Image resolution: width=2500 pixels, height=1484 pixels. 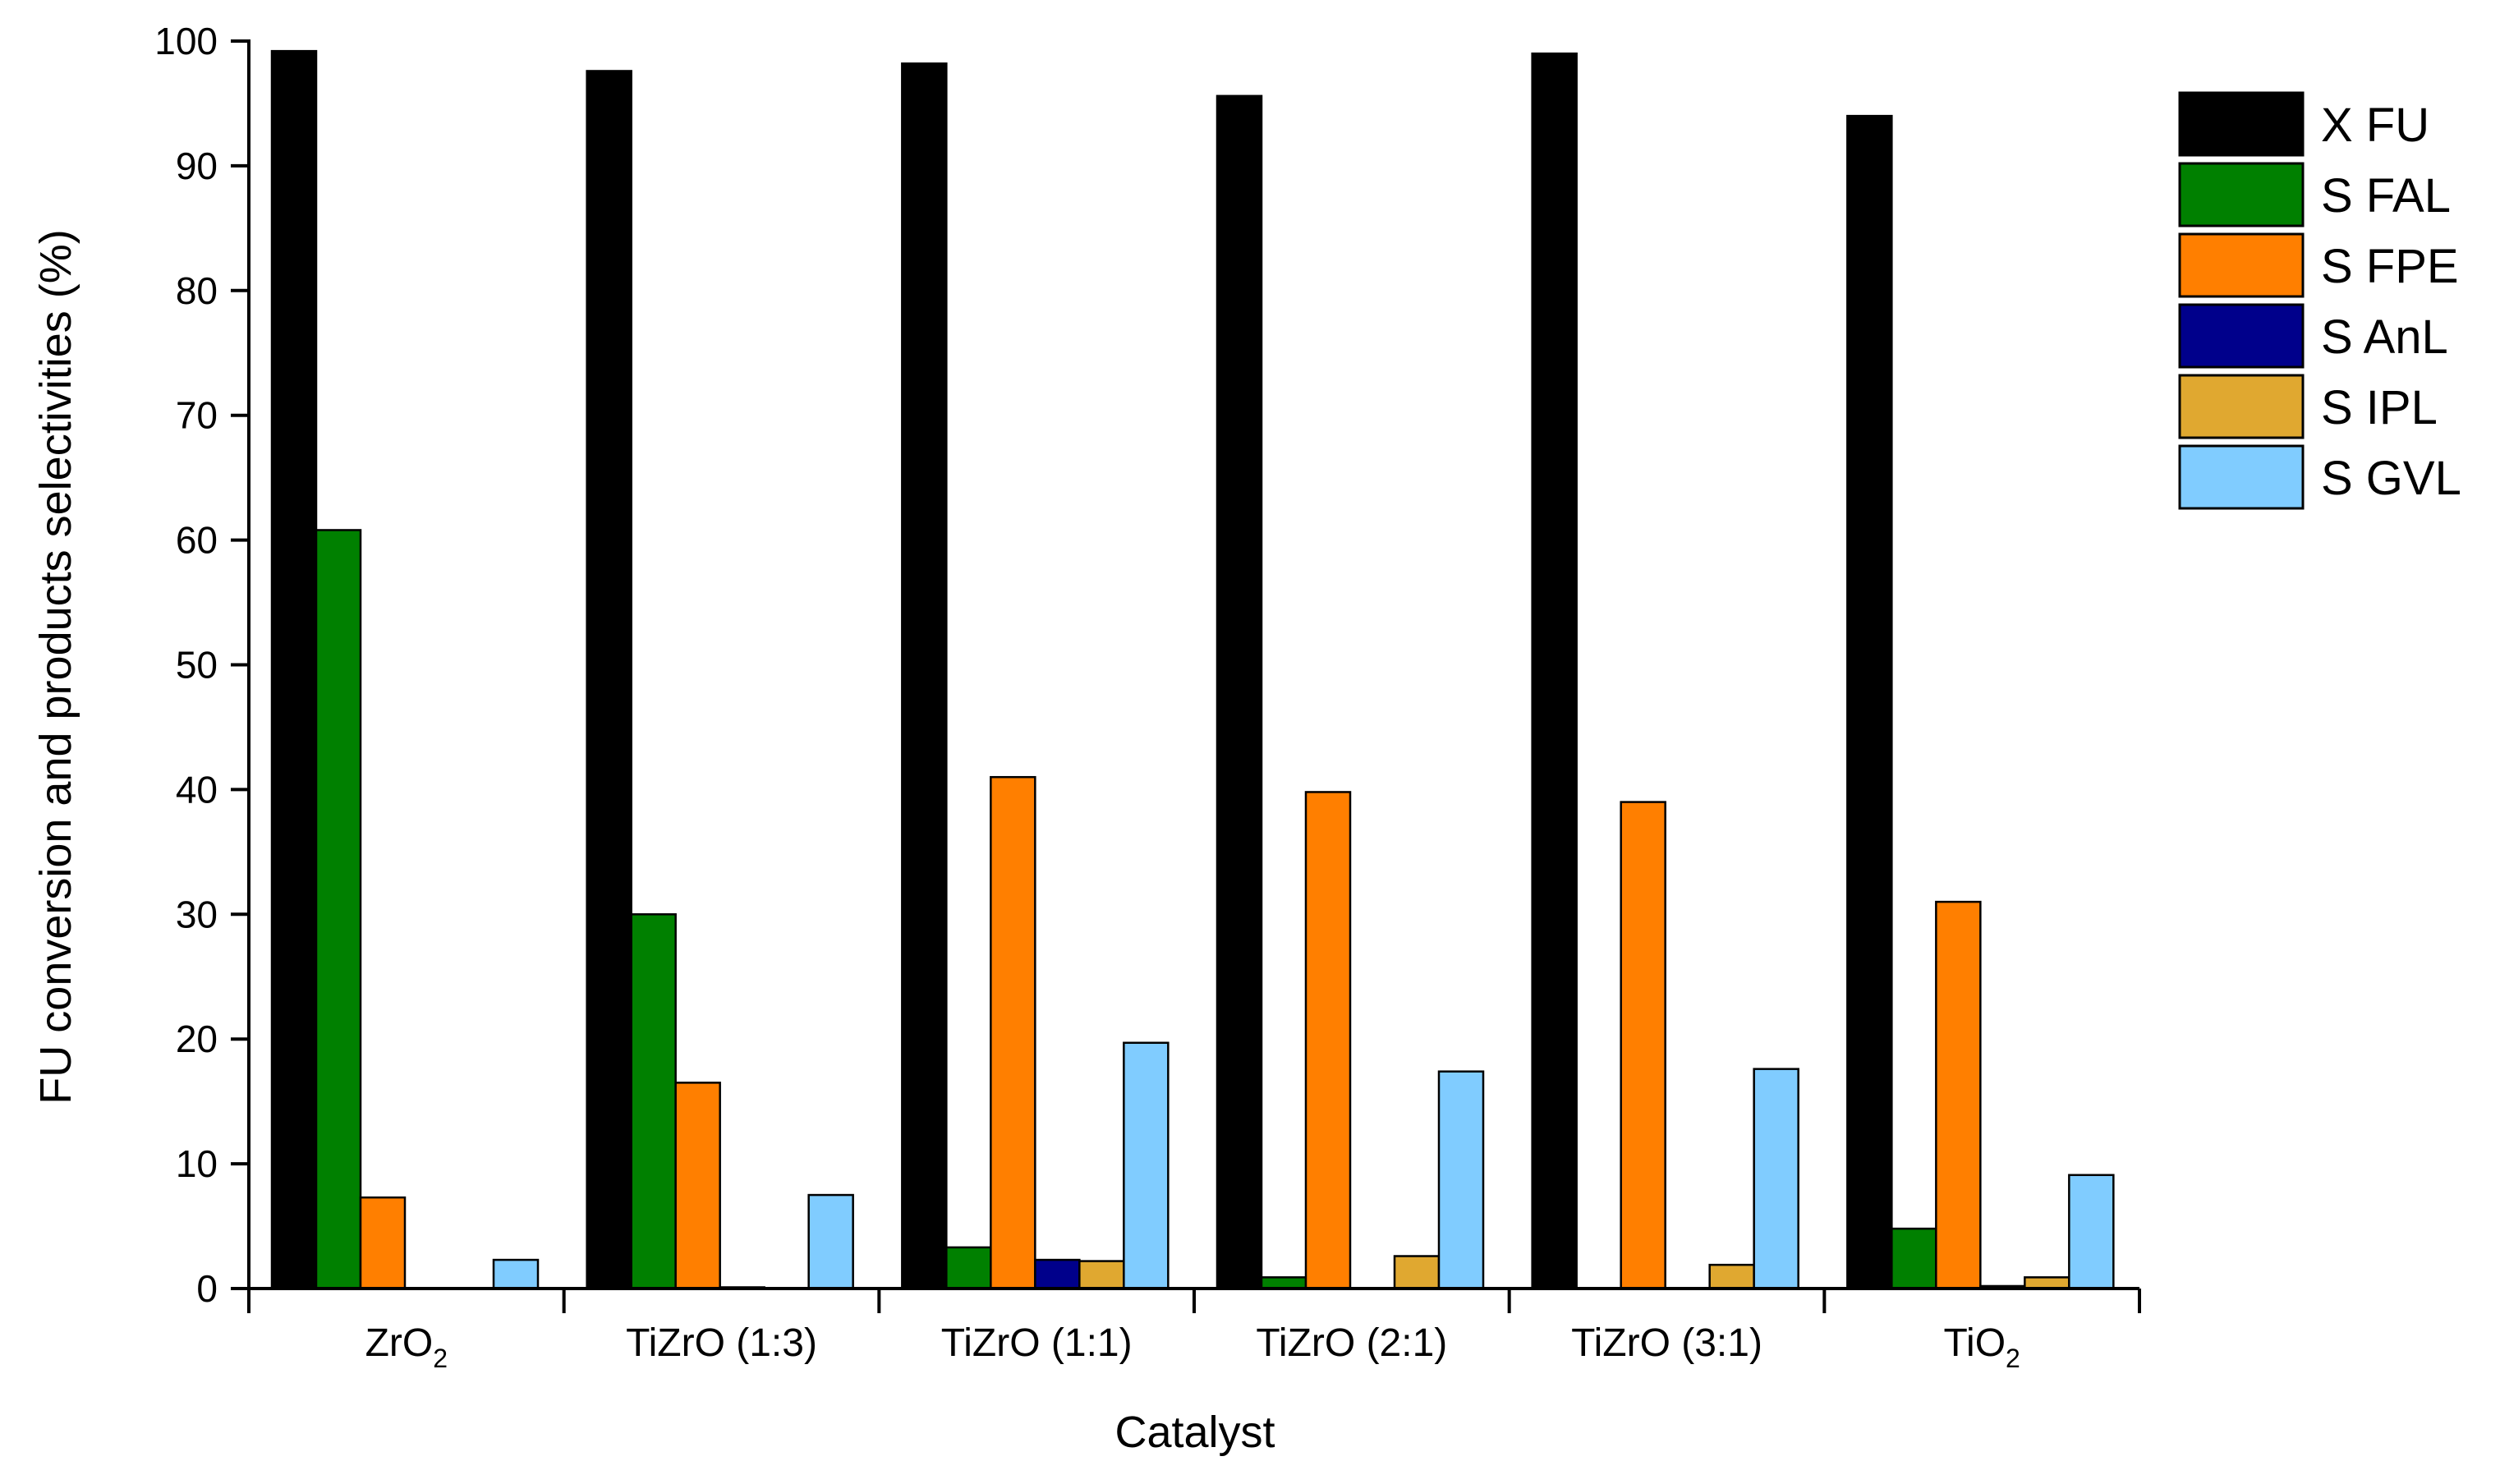 What do you see at coordinates (2384, 337) in the screenshot?
I see `legend-label: S AnL` at bounding box center [2384, 337].